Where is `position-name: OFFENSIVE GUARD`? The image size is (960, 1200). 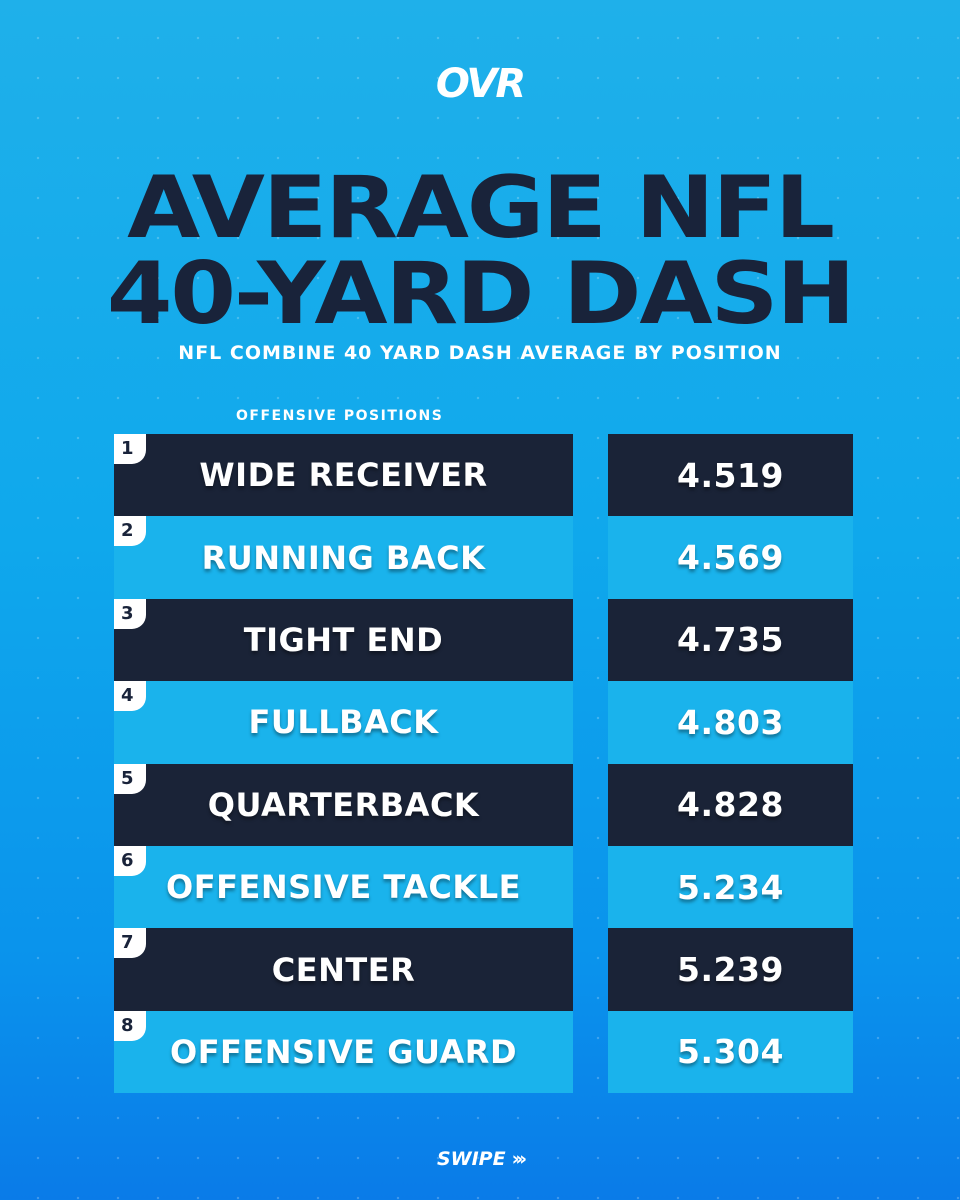 position-name: OFFENSIVE GUARD is located at coordinates (343, 1051).